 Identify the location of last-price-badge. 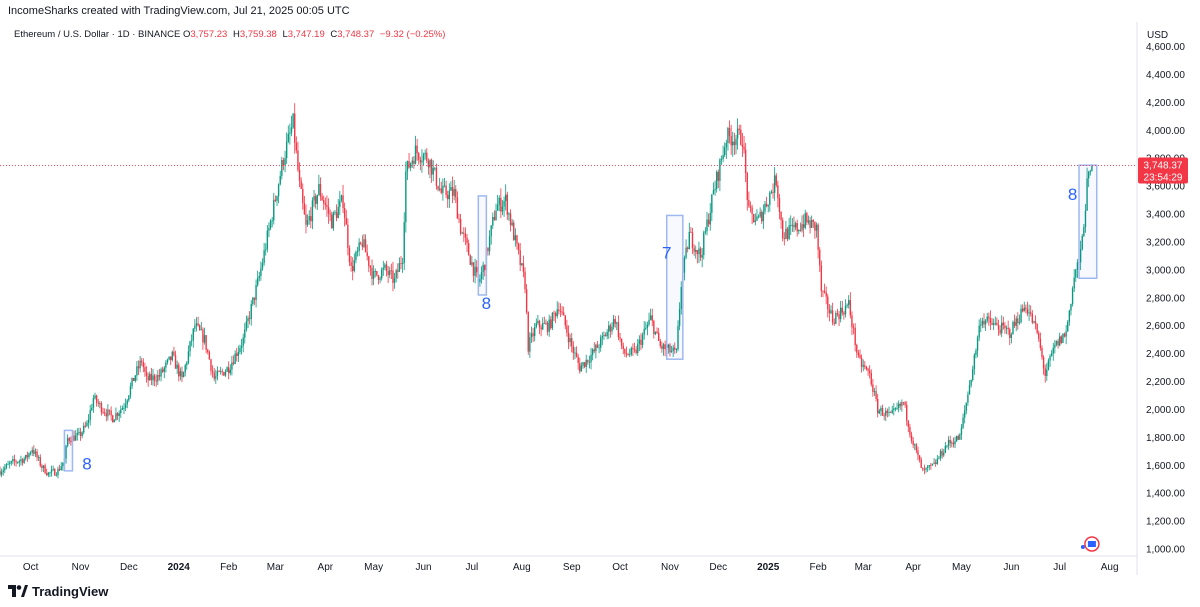
(1163, 170).